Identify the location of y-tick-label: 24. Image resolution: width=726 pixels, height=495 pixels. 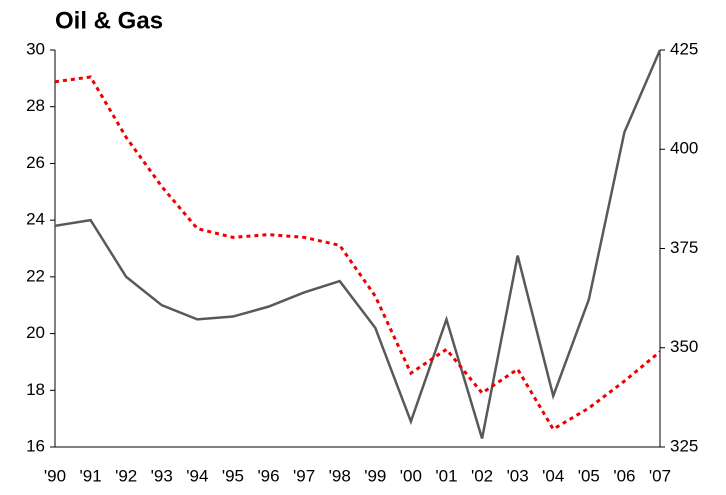
(35, 219).